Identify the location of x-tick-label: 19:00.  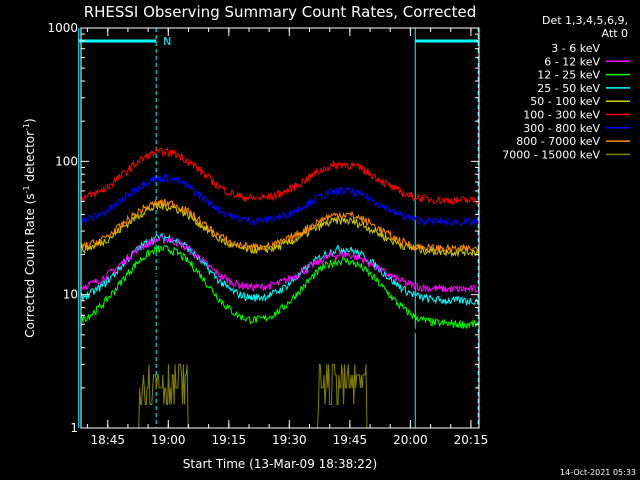
(168, 440).